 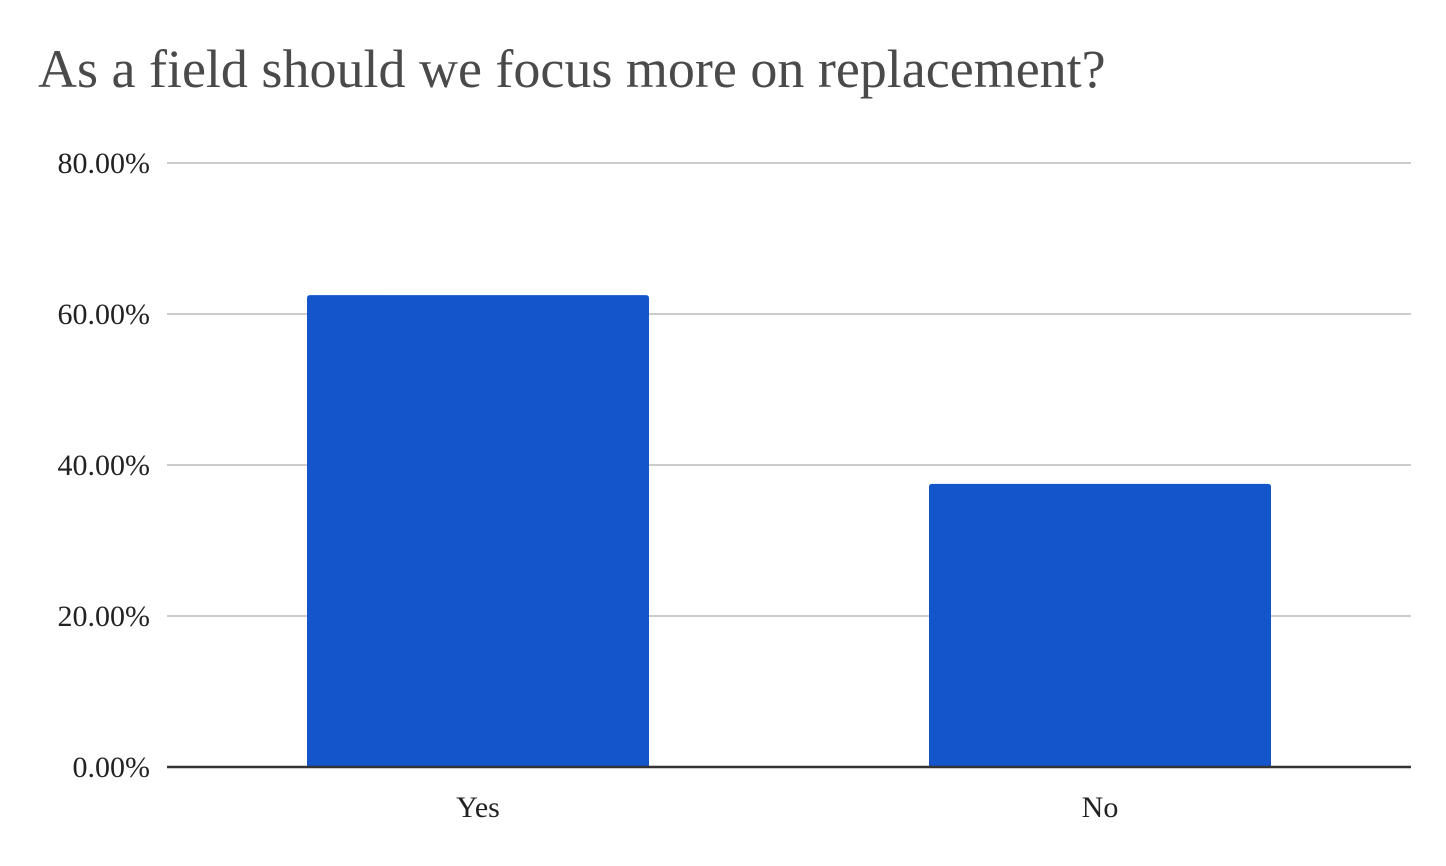 I want to click on x-tick-label: Yes, so click(x=478, y=807).